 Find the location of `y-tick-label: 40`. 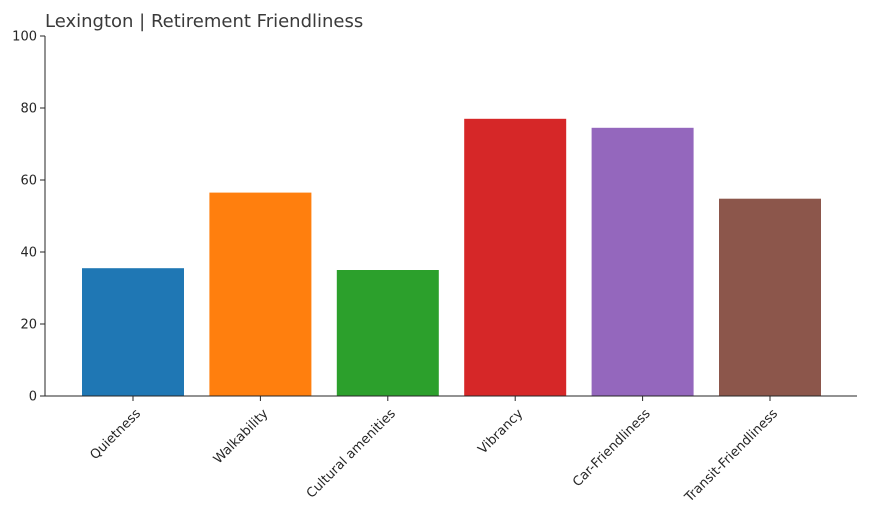

y-tick-label: 40 is located at coordinates (28, 253).